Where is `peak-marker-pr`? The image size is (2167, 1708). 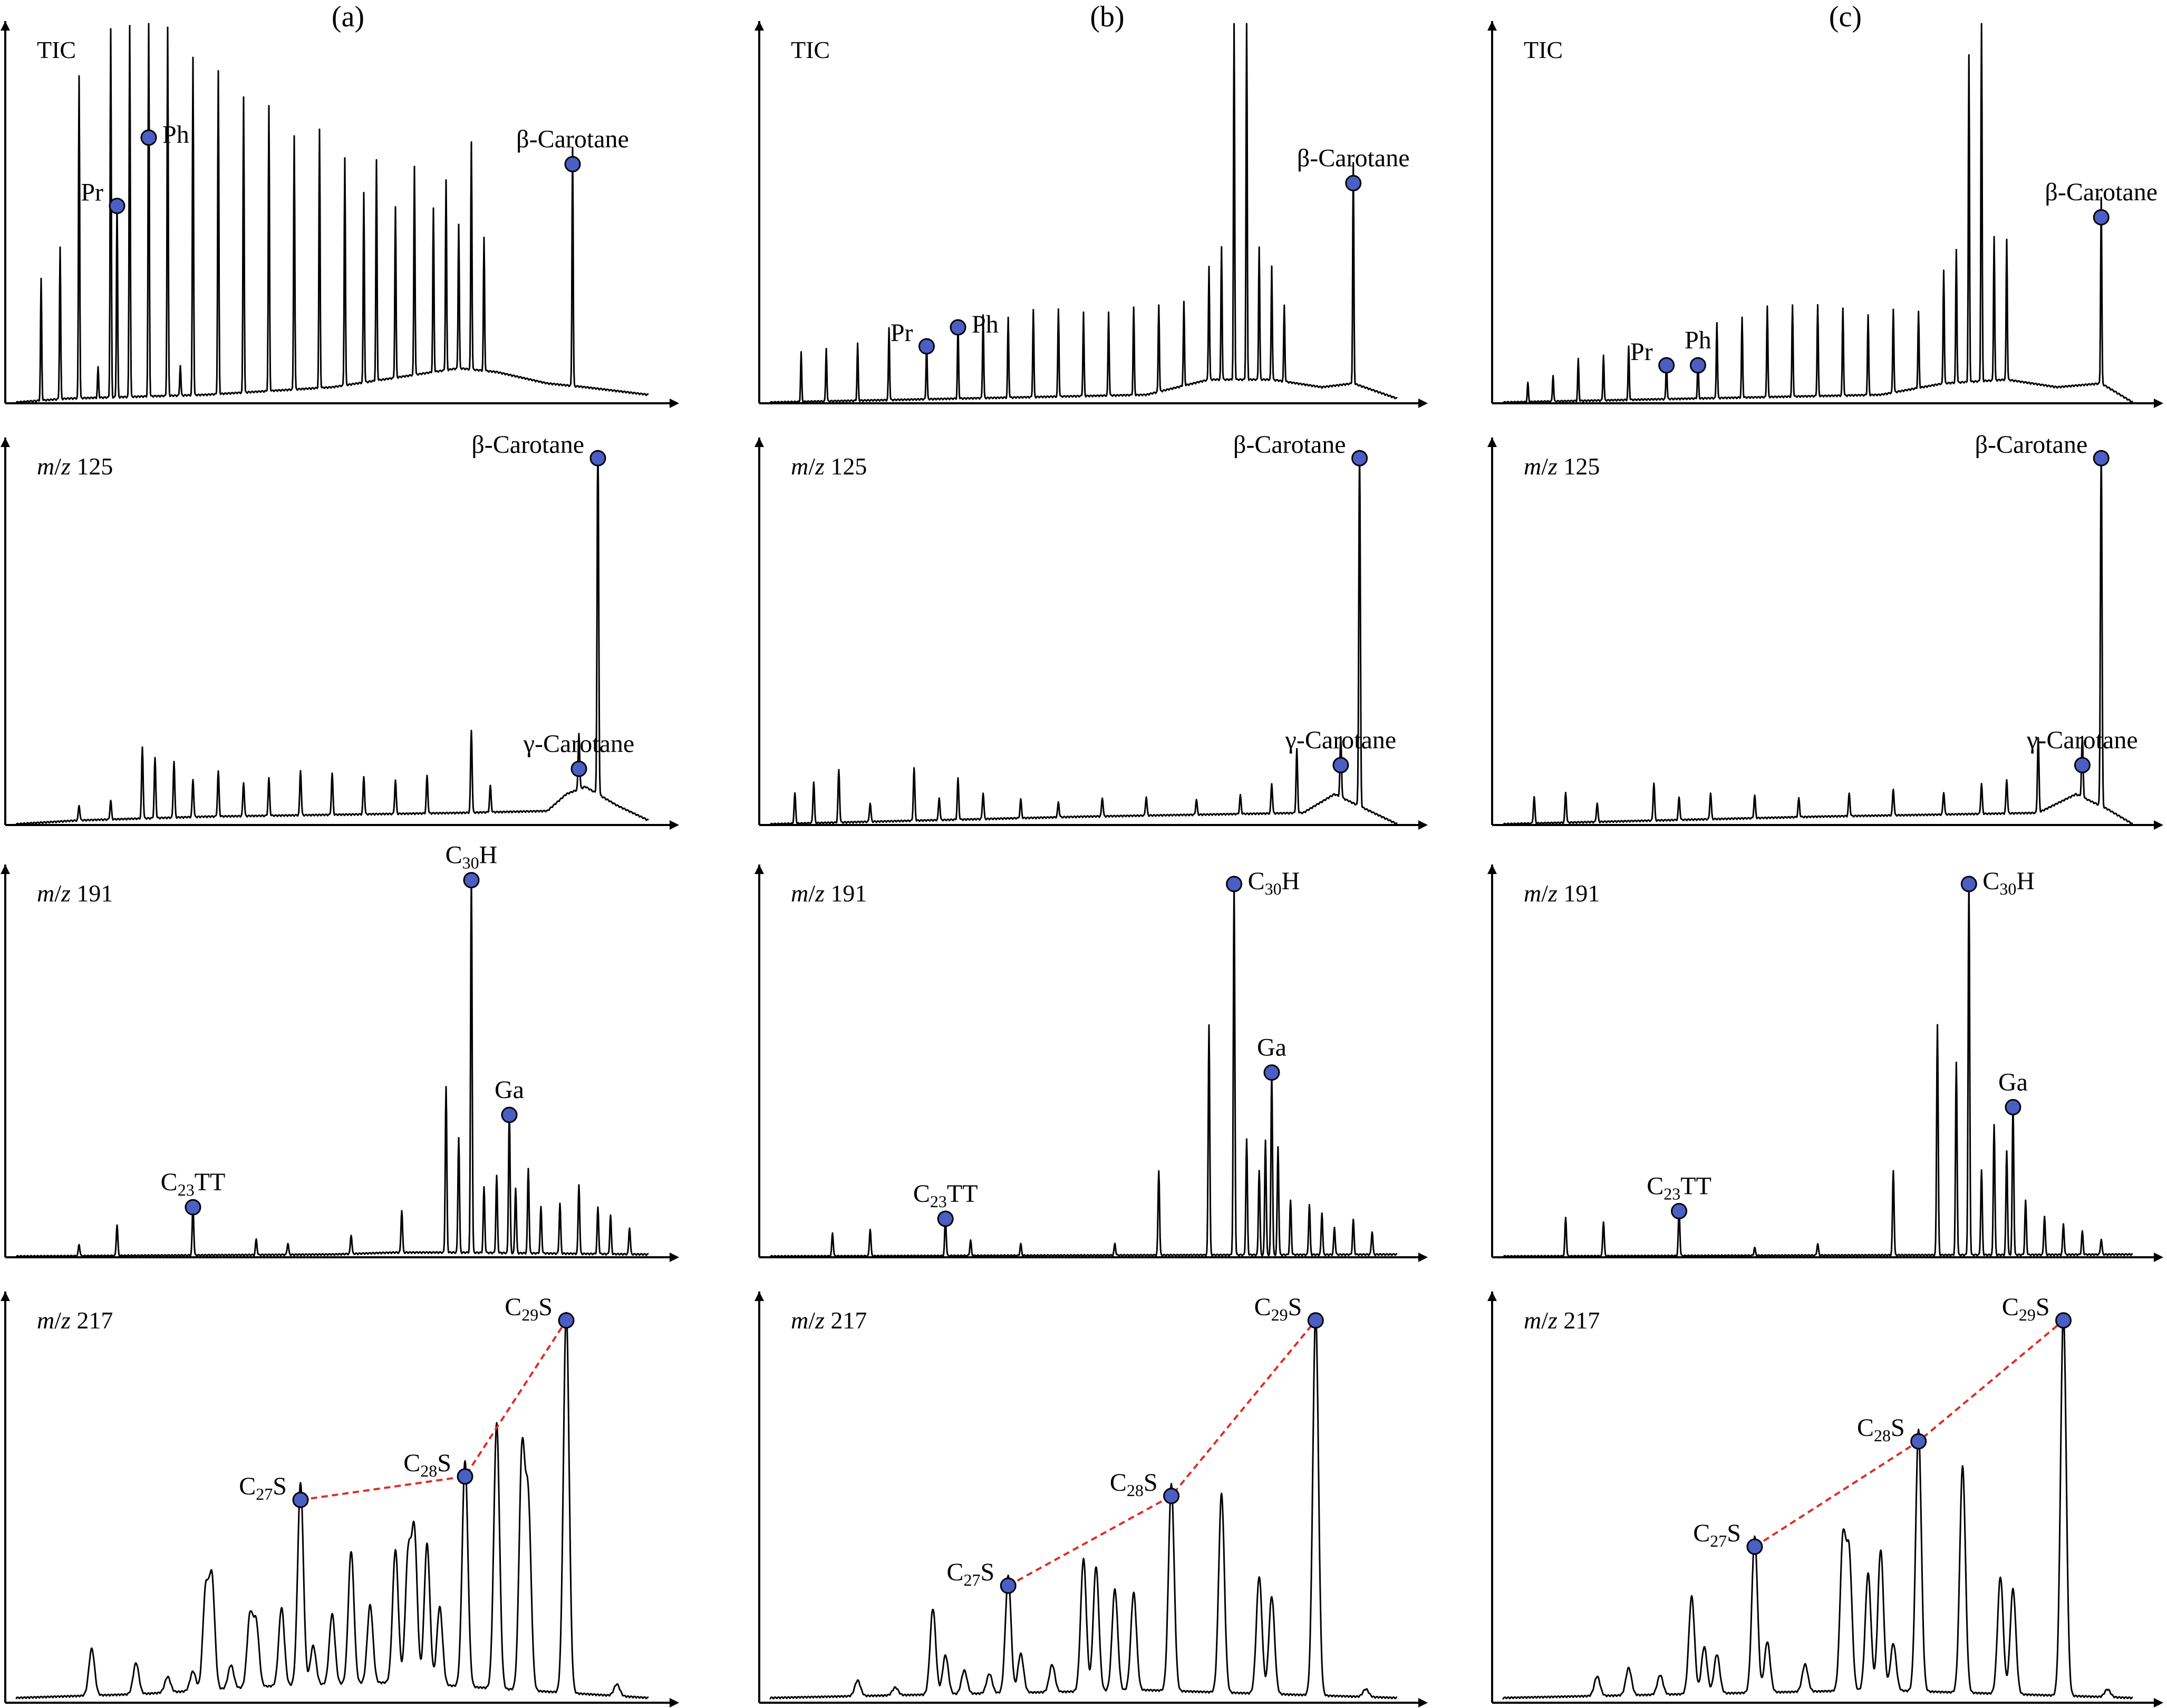 peak-marker-pr is located at coordinates (1666, 365).